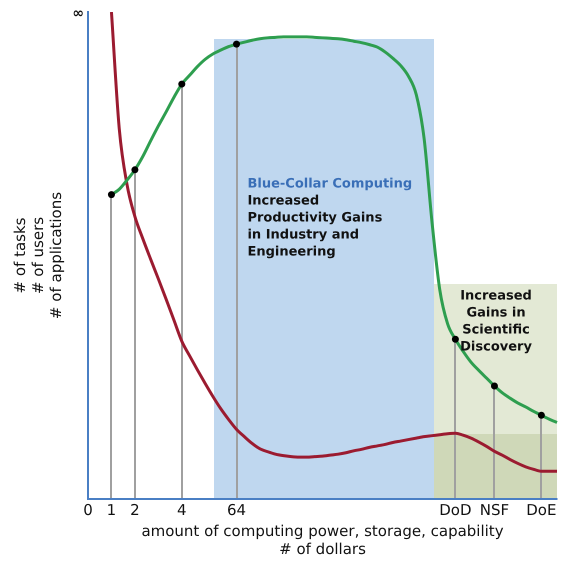 This screenshot has width=569, height=571. I want to click on x-tick-label: 0, so click(88, 509).